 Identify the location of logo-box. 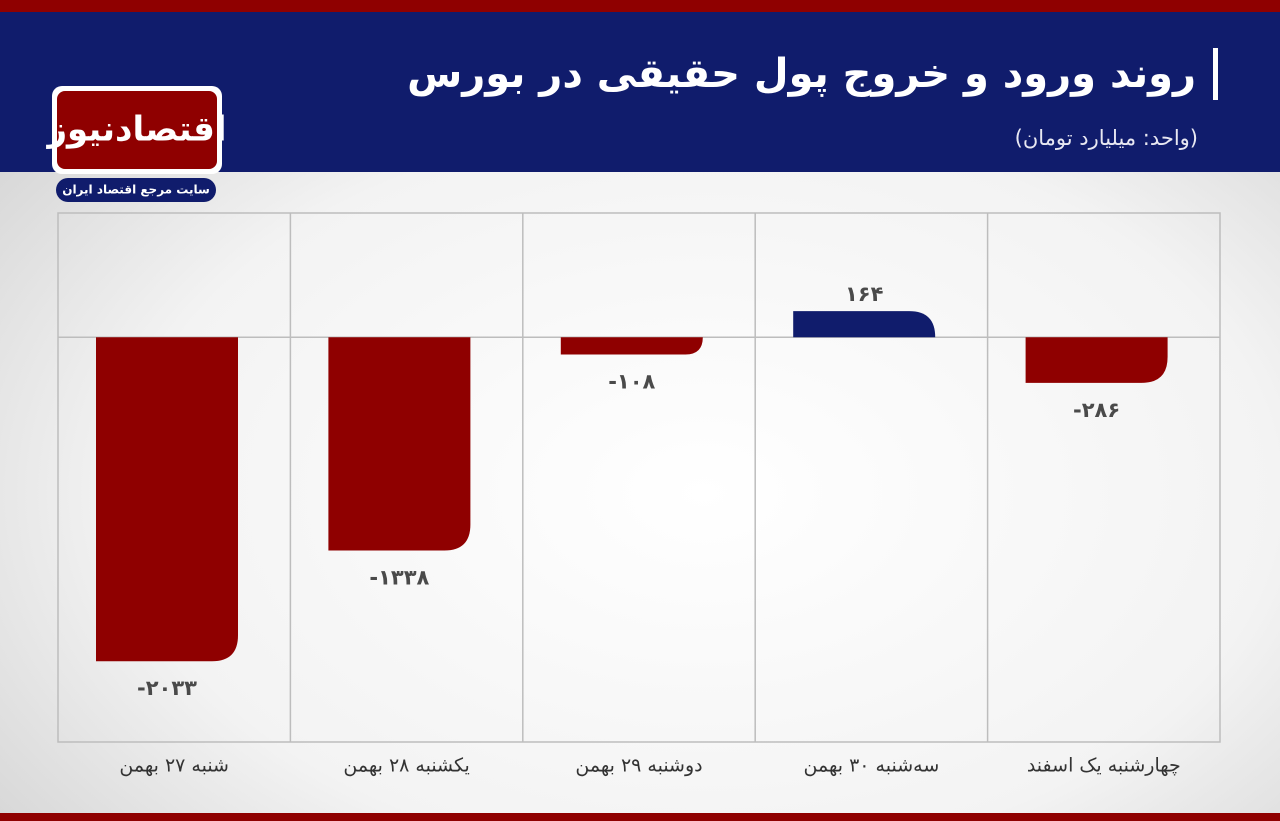
(137, 130).